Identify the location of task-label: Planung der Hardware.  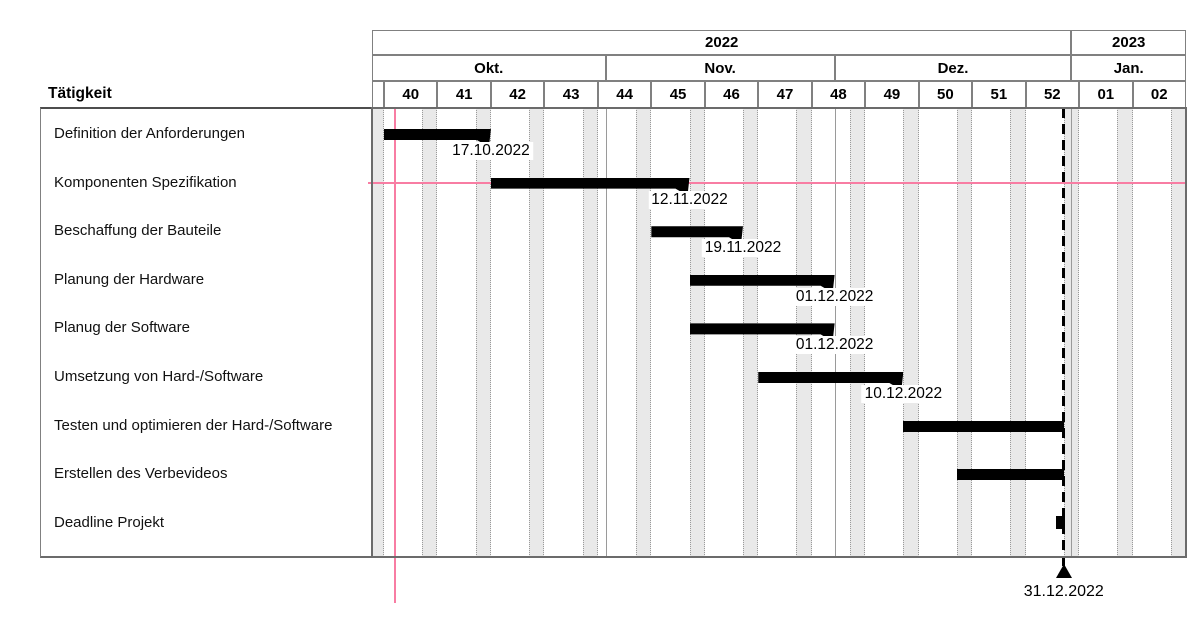
(129, 279).